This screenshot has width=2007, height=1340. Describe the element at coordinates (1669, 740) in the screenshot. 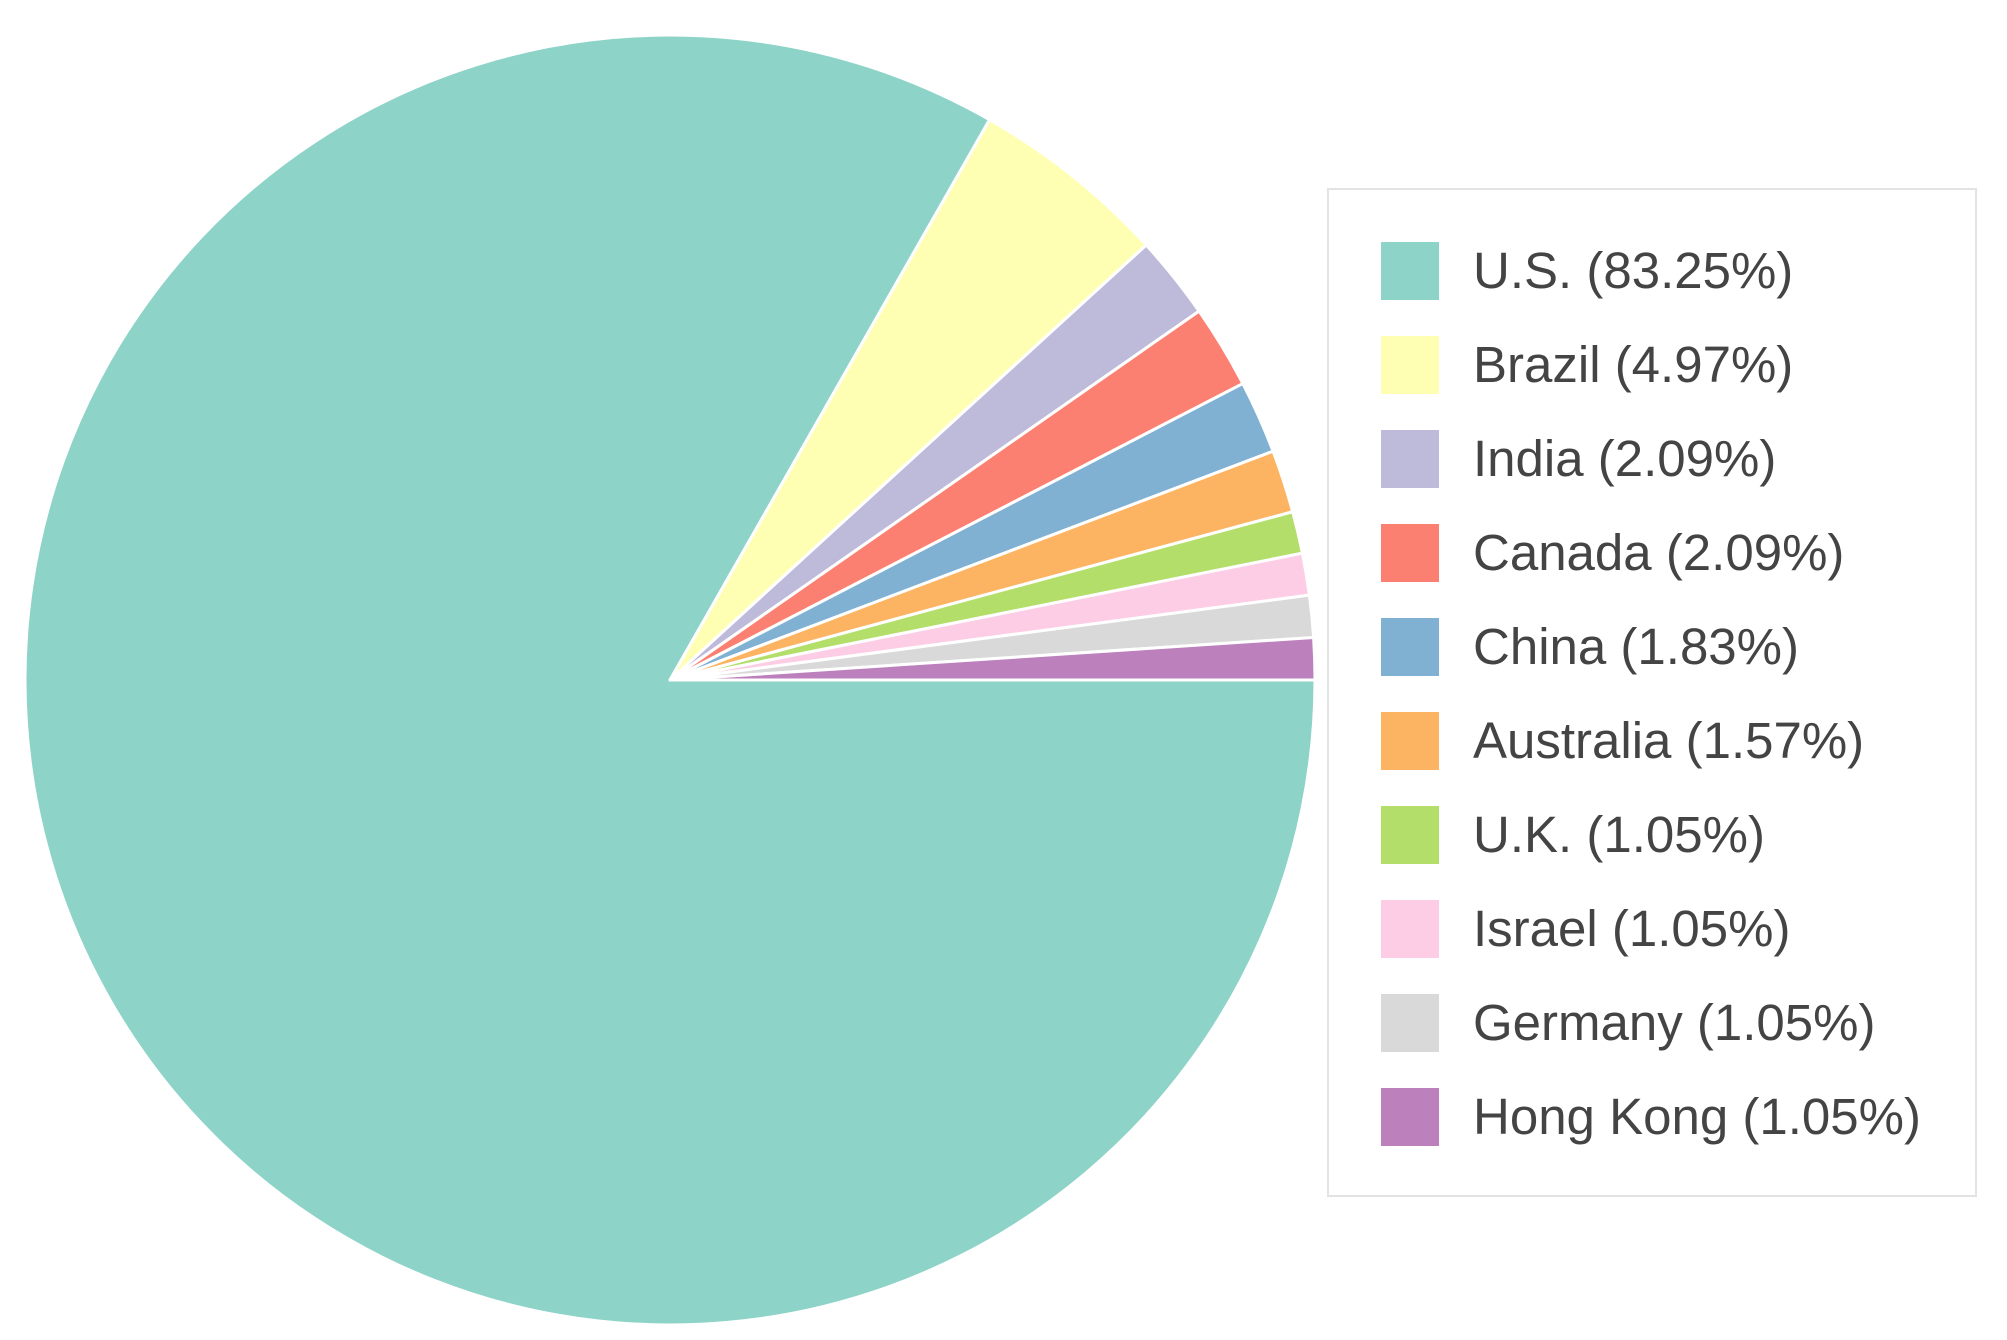

I see `legend-label: Australia (1.57%)` at that location.